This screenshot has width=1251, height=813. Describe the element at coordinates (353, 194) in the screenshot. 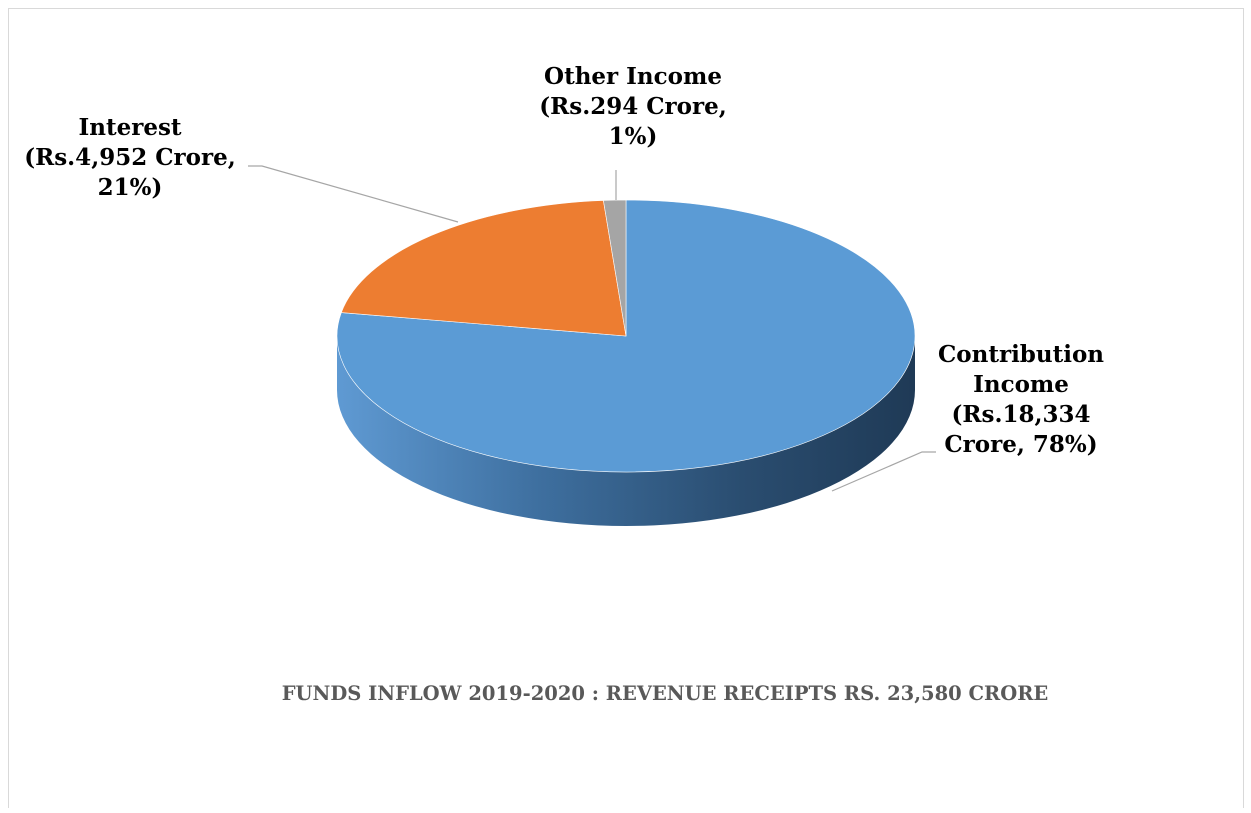

I see `leader-line-interest` at that location.